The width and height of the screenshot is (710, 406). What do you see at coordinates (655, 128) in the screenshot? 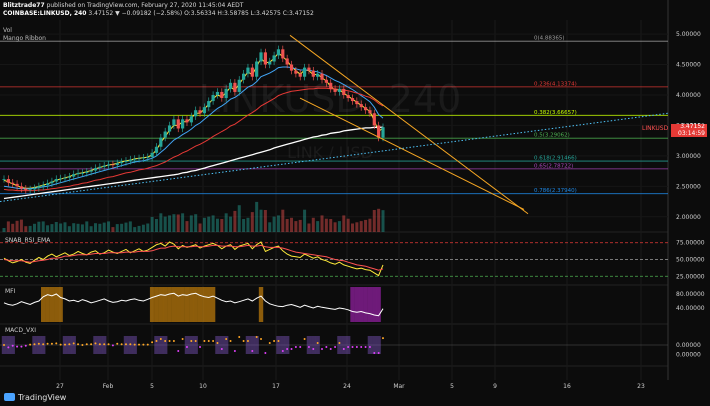
I see `price-tag-symbol: LINKUSD` at bounding box center [655, 128].